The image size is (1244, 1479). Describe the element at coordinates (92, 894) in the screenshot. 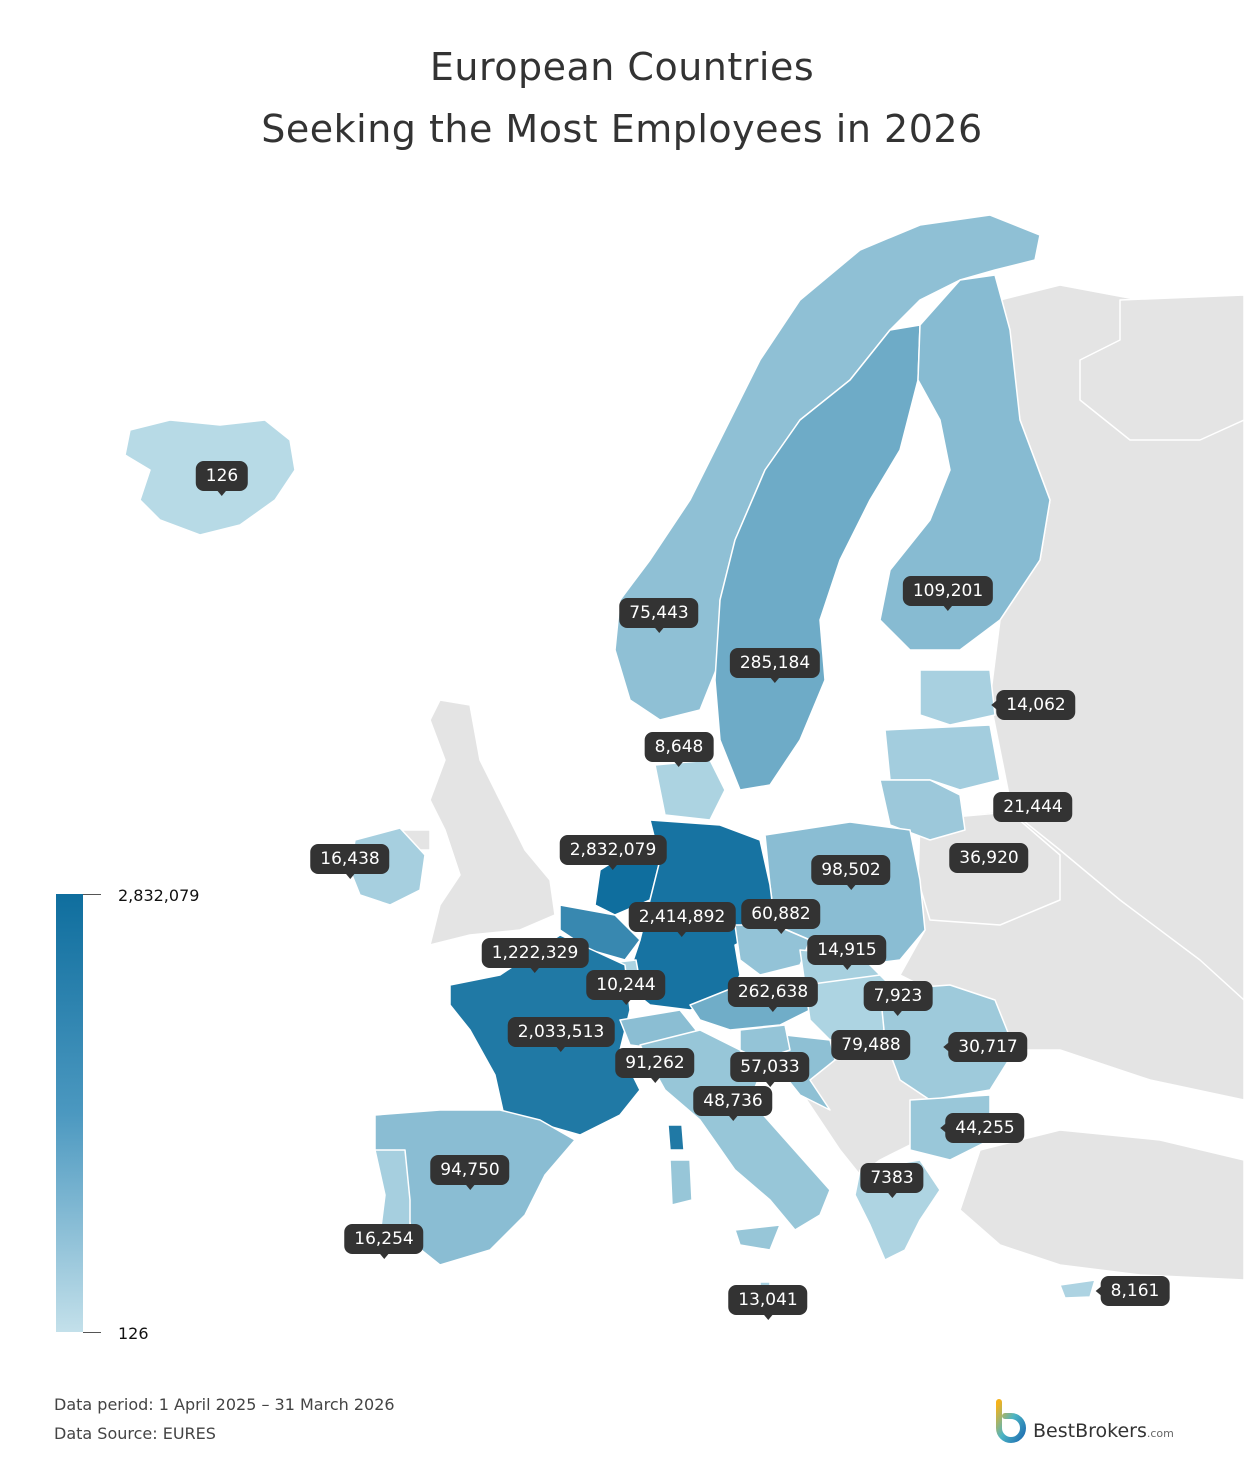

I see `legend-max-tick` at that location.